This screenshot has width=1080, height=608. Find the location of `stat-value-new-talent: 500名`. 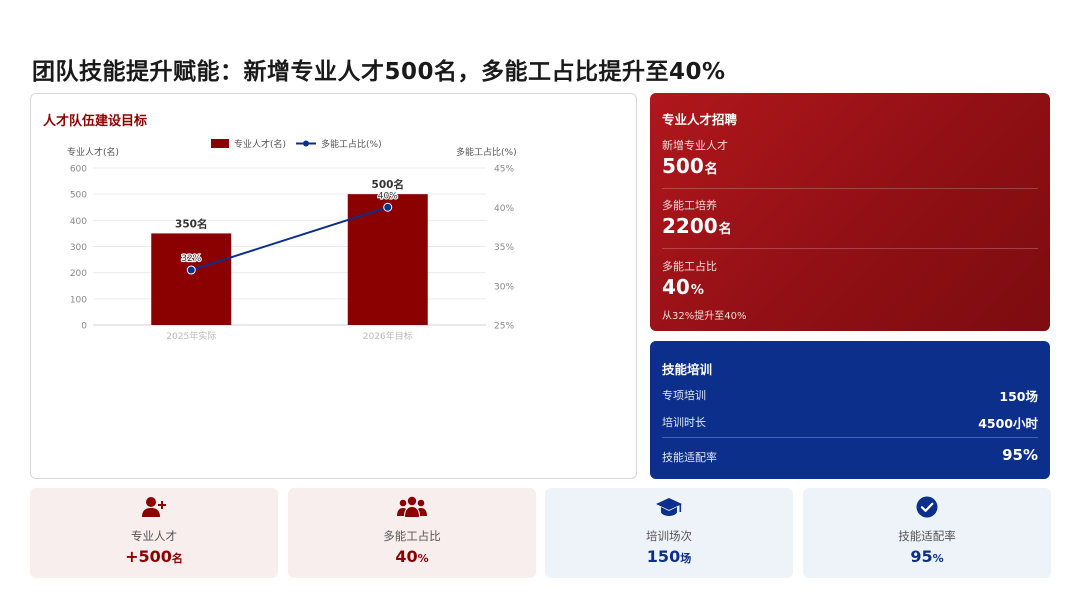

stat-value-new-talent: 500名 is located at coordinates (690, 166).